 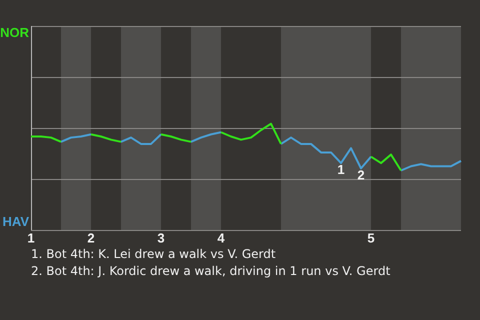 I want to click on annotation: 2, so click(x=361, y=174).